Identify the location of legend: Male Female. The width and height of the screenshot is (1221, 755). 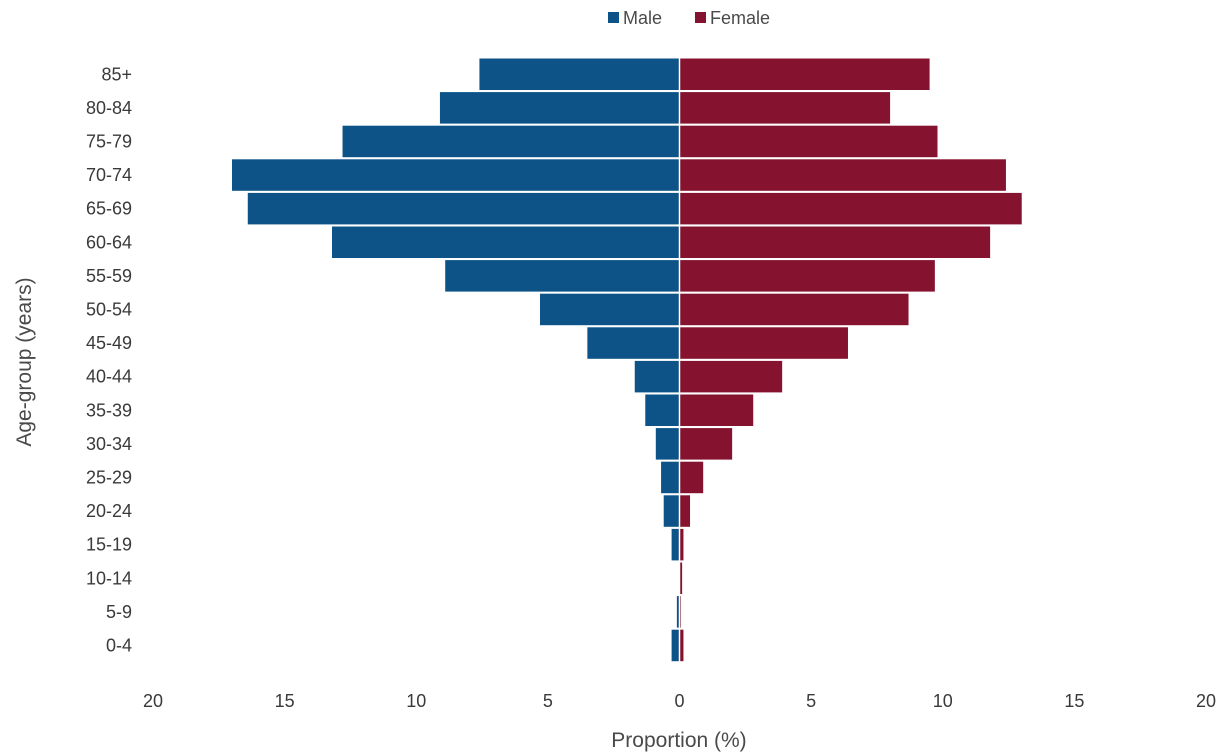
(689, 18).